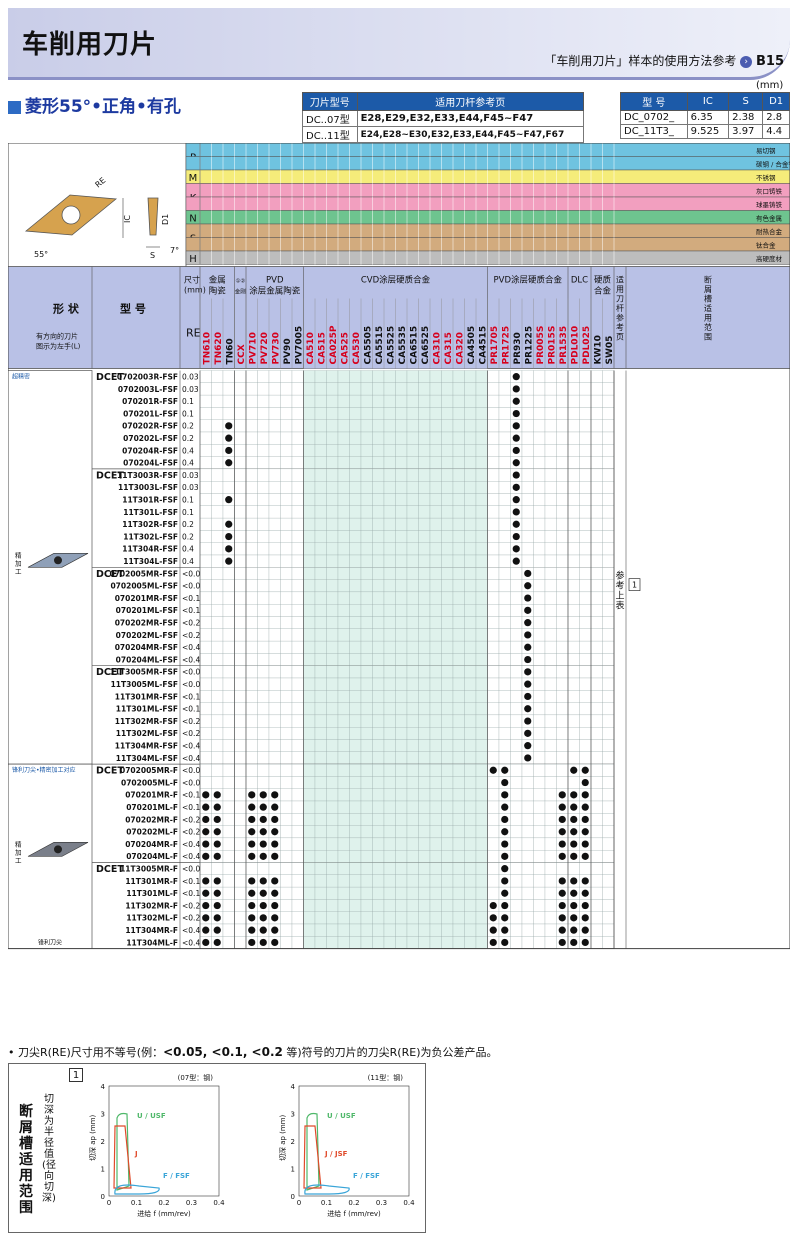 This screenshot has width=800, height=1239. Describe the element at coordinates (252, 795) in the screenshot. I see `dot-PV710` at that location.